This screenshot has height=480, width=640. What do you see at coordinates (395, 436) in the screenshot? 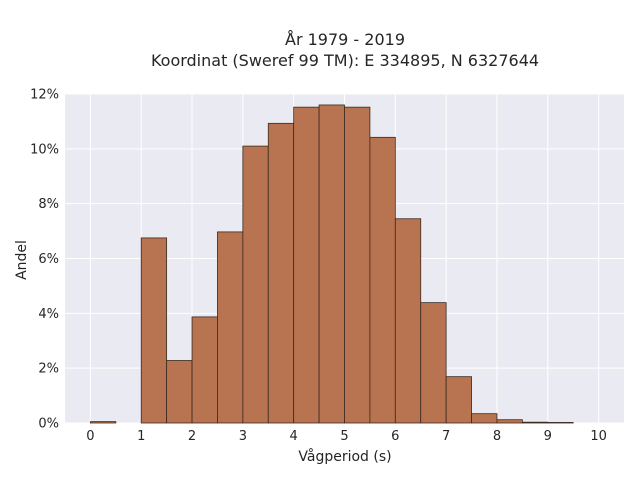
I see `x-tick-label: 6` at bounding box center [395, 436].